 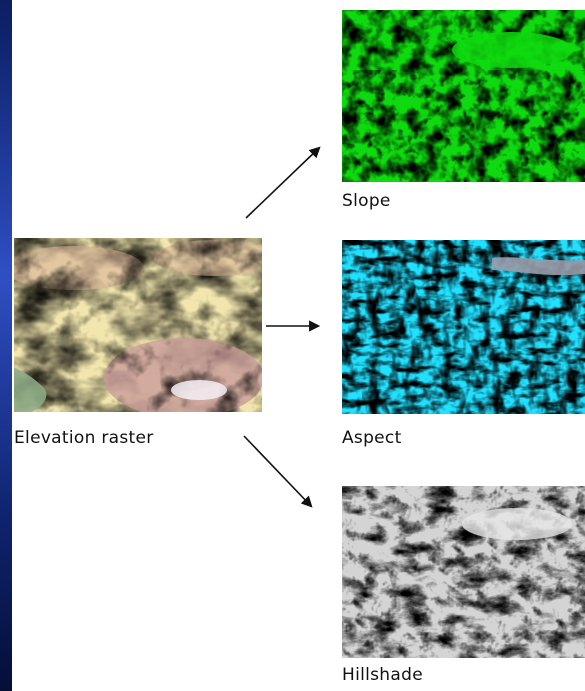 I want to click on slope-raster-image, so click(x=463, y=96).